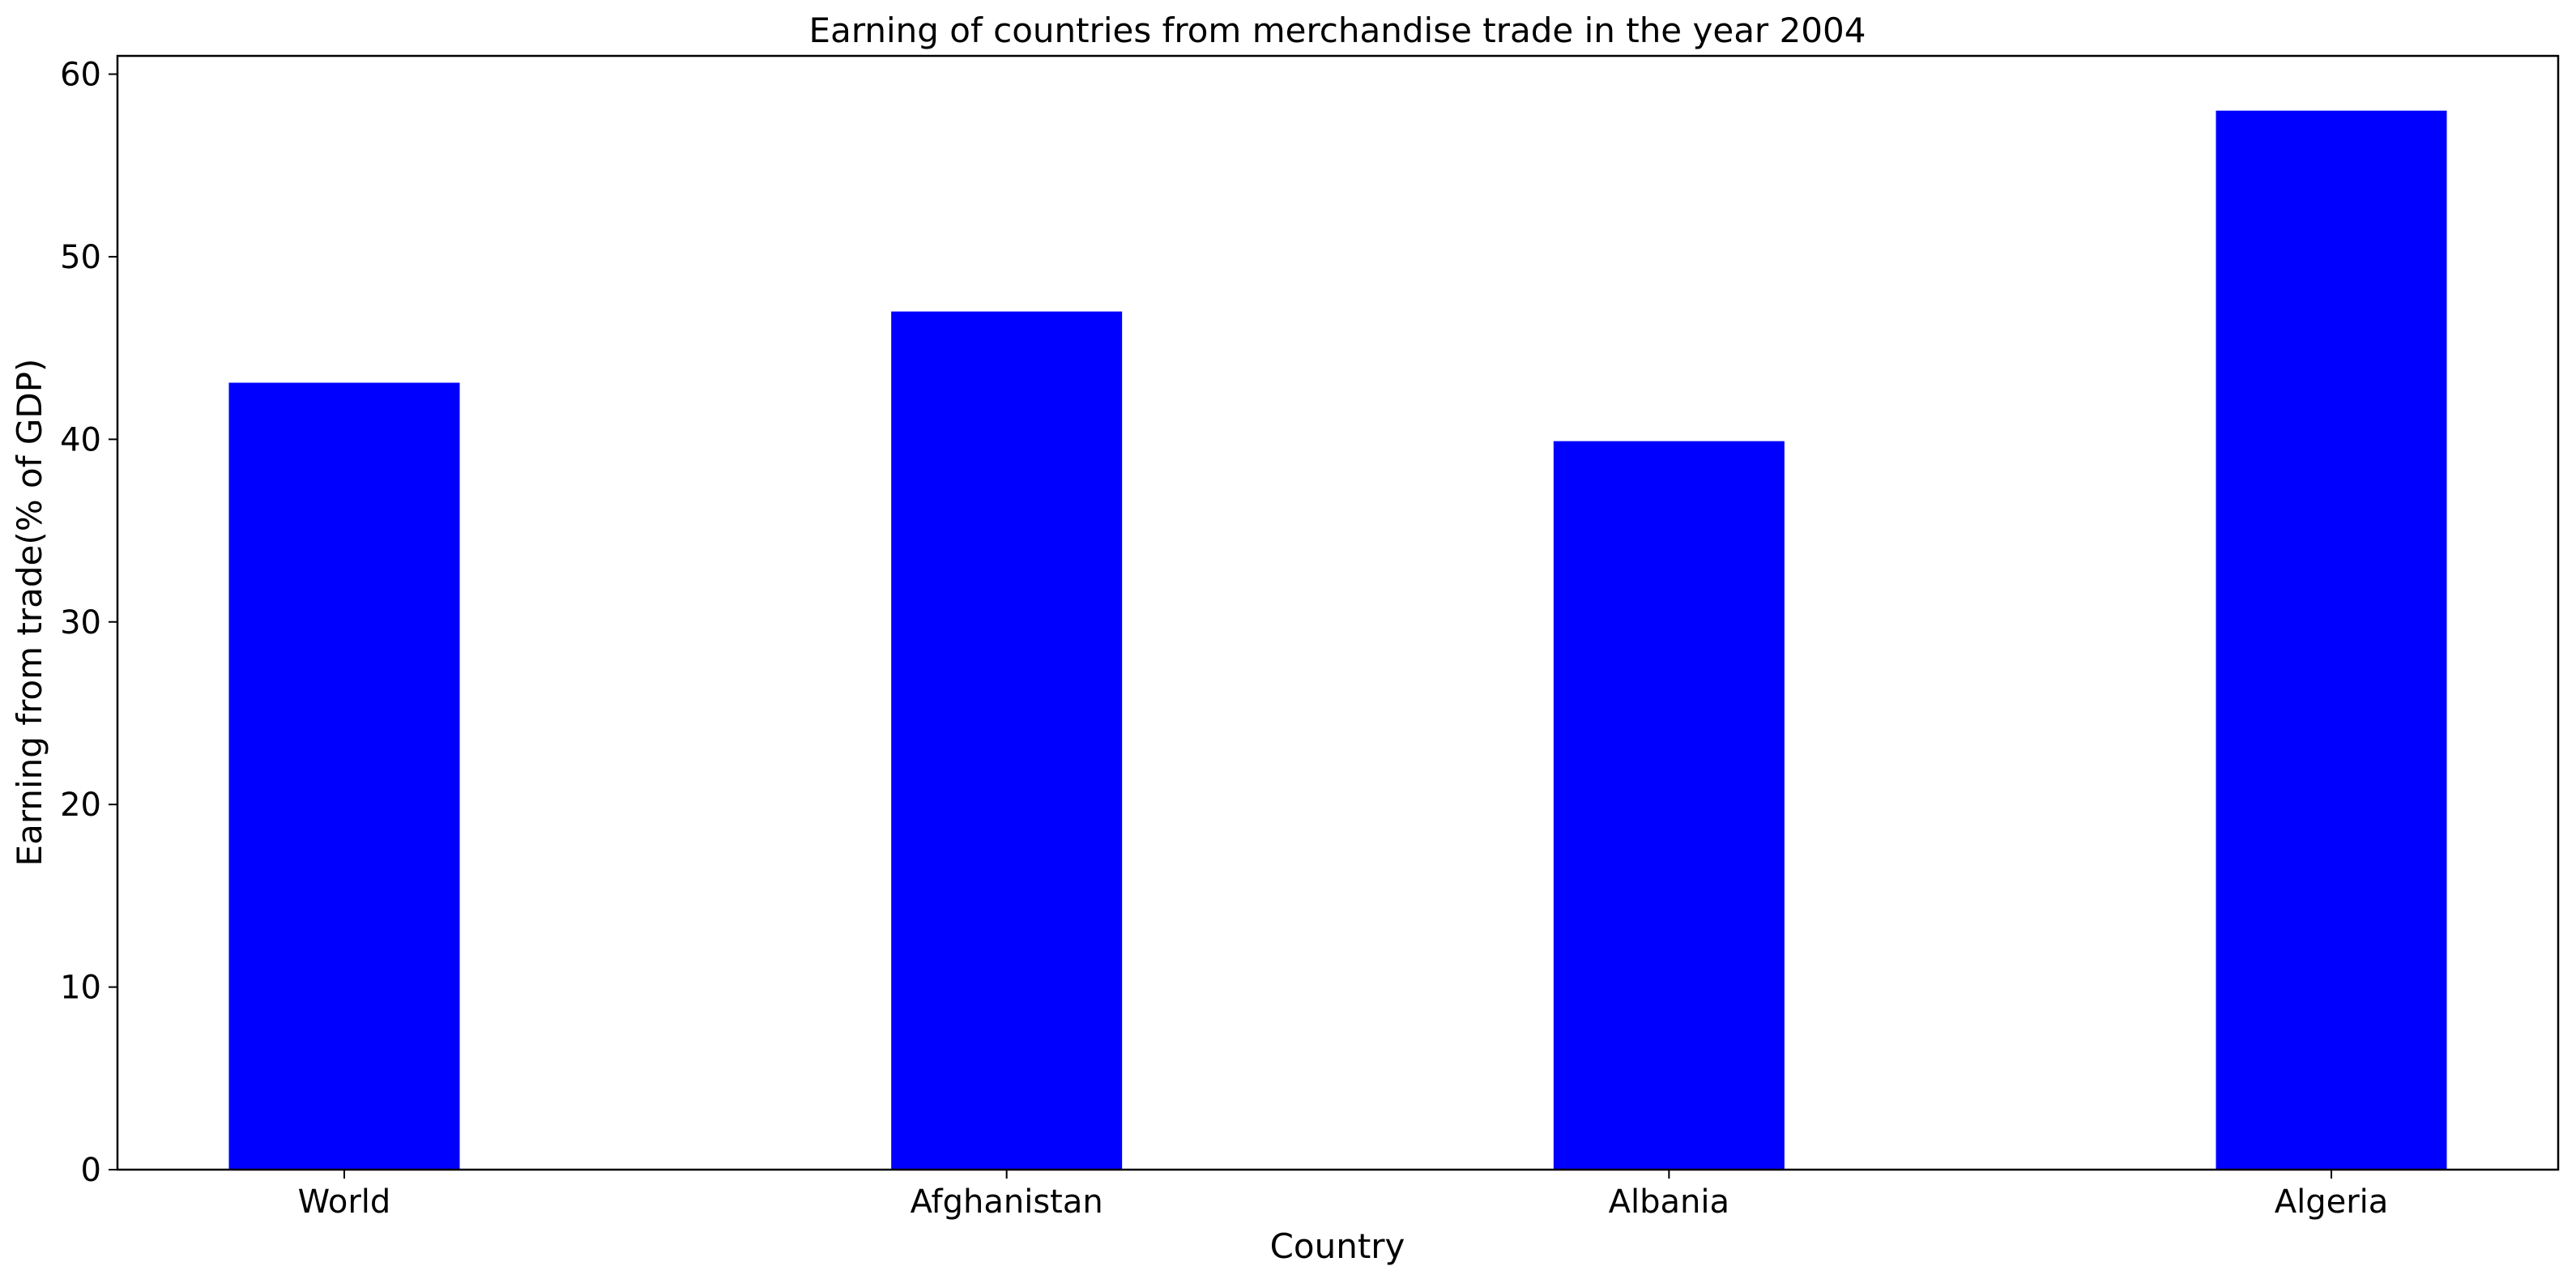 The width and height of the screenshot is (2576, 1279). Describe the element at coordinates (345, 1202) in the screenshot. I see `x-tick-label: World` at that location.